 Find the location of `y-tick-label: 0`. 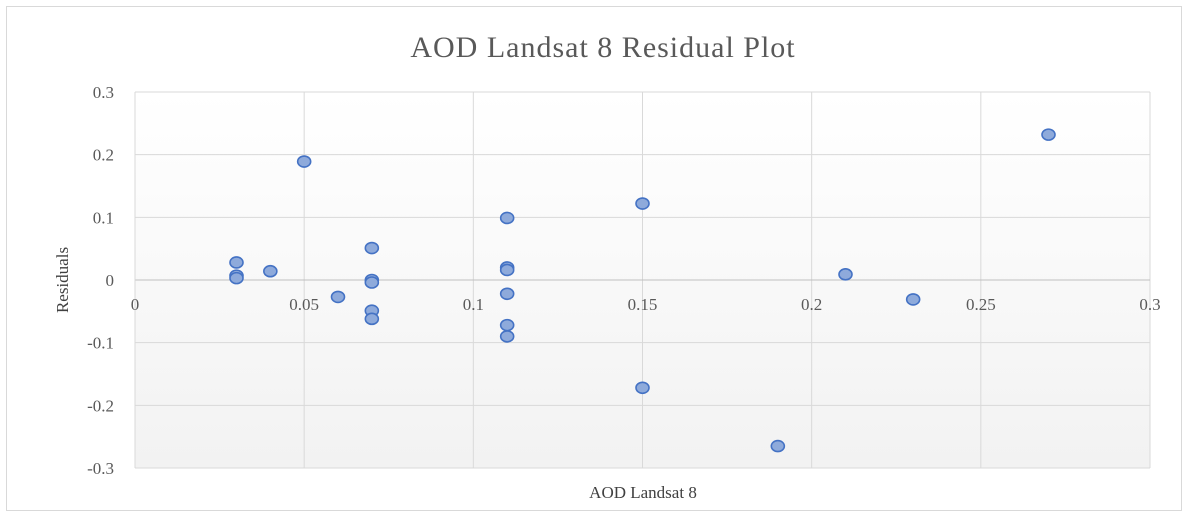

y-tick-label: 0 is located at coordinates (110, 280).